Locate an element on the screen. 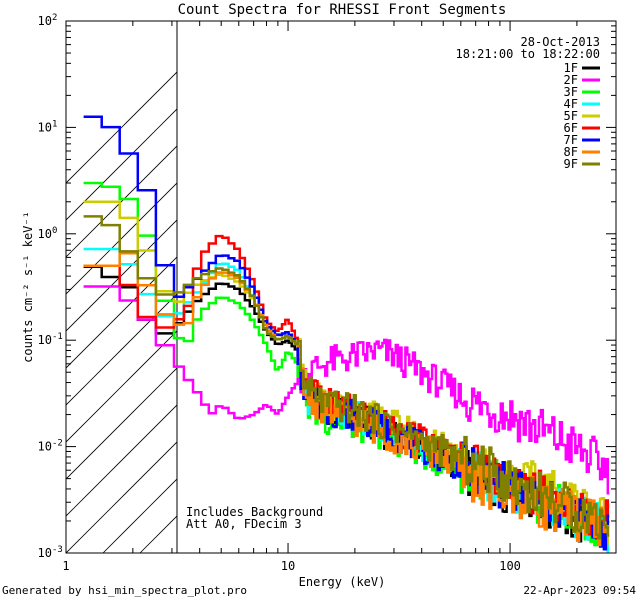  y-tick-exponent: 2 is located at coordinates (54, 18).